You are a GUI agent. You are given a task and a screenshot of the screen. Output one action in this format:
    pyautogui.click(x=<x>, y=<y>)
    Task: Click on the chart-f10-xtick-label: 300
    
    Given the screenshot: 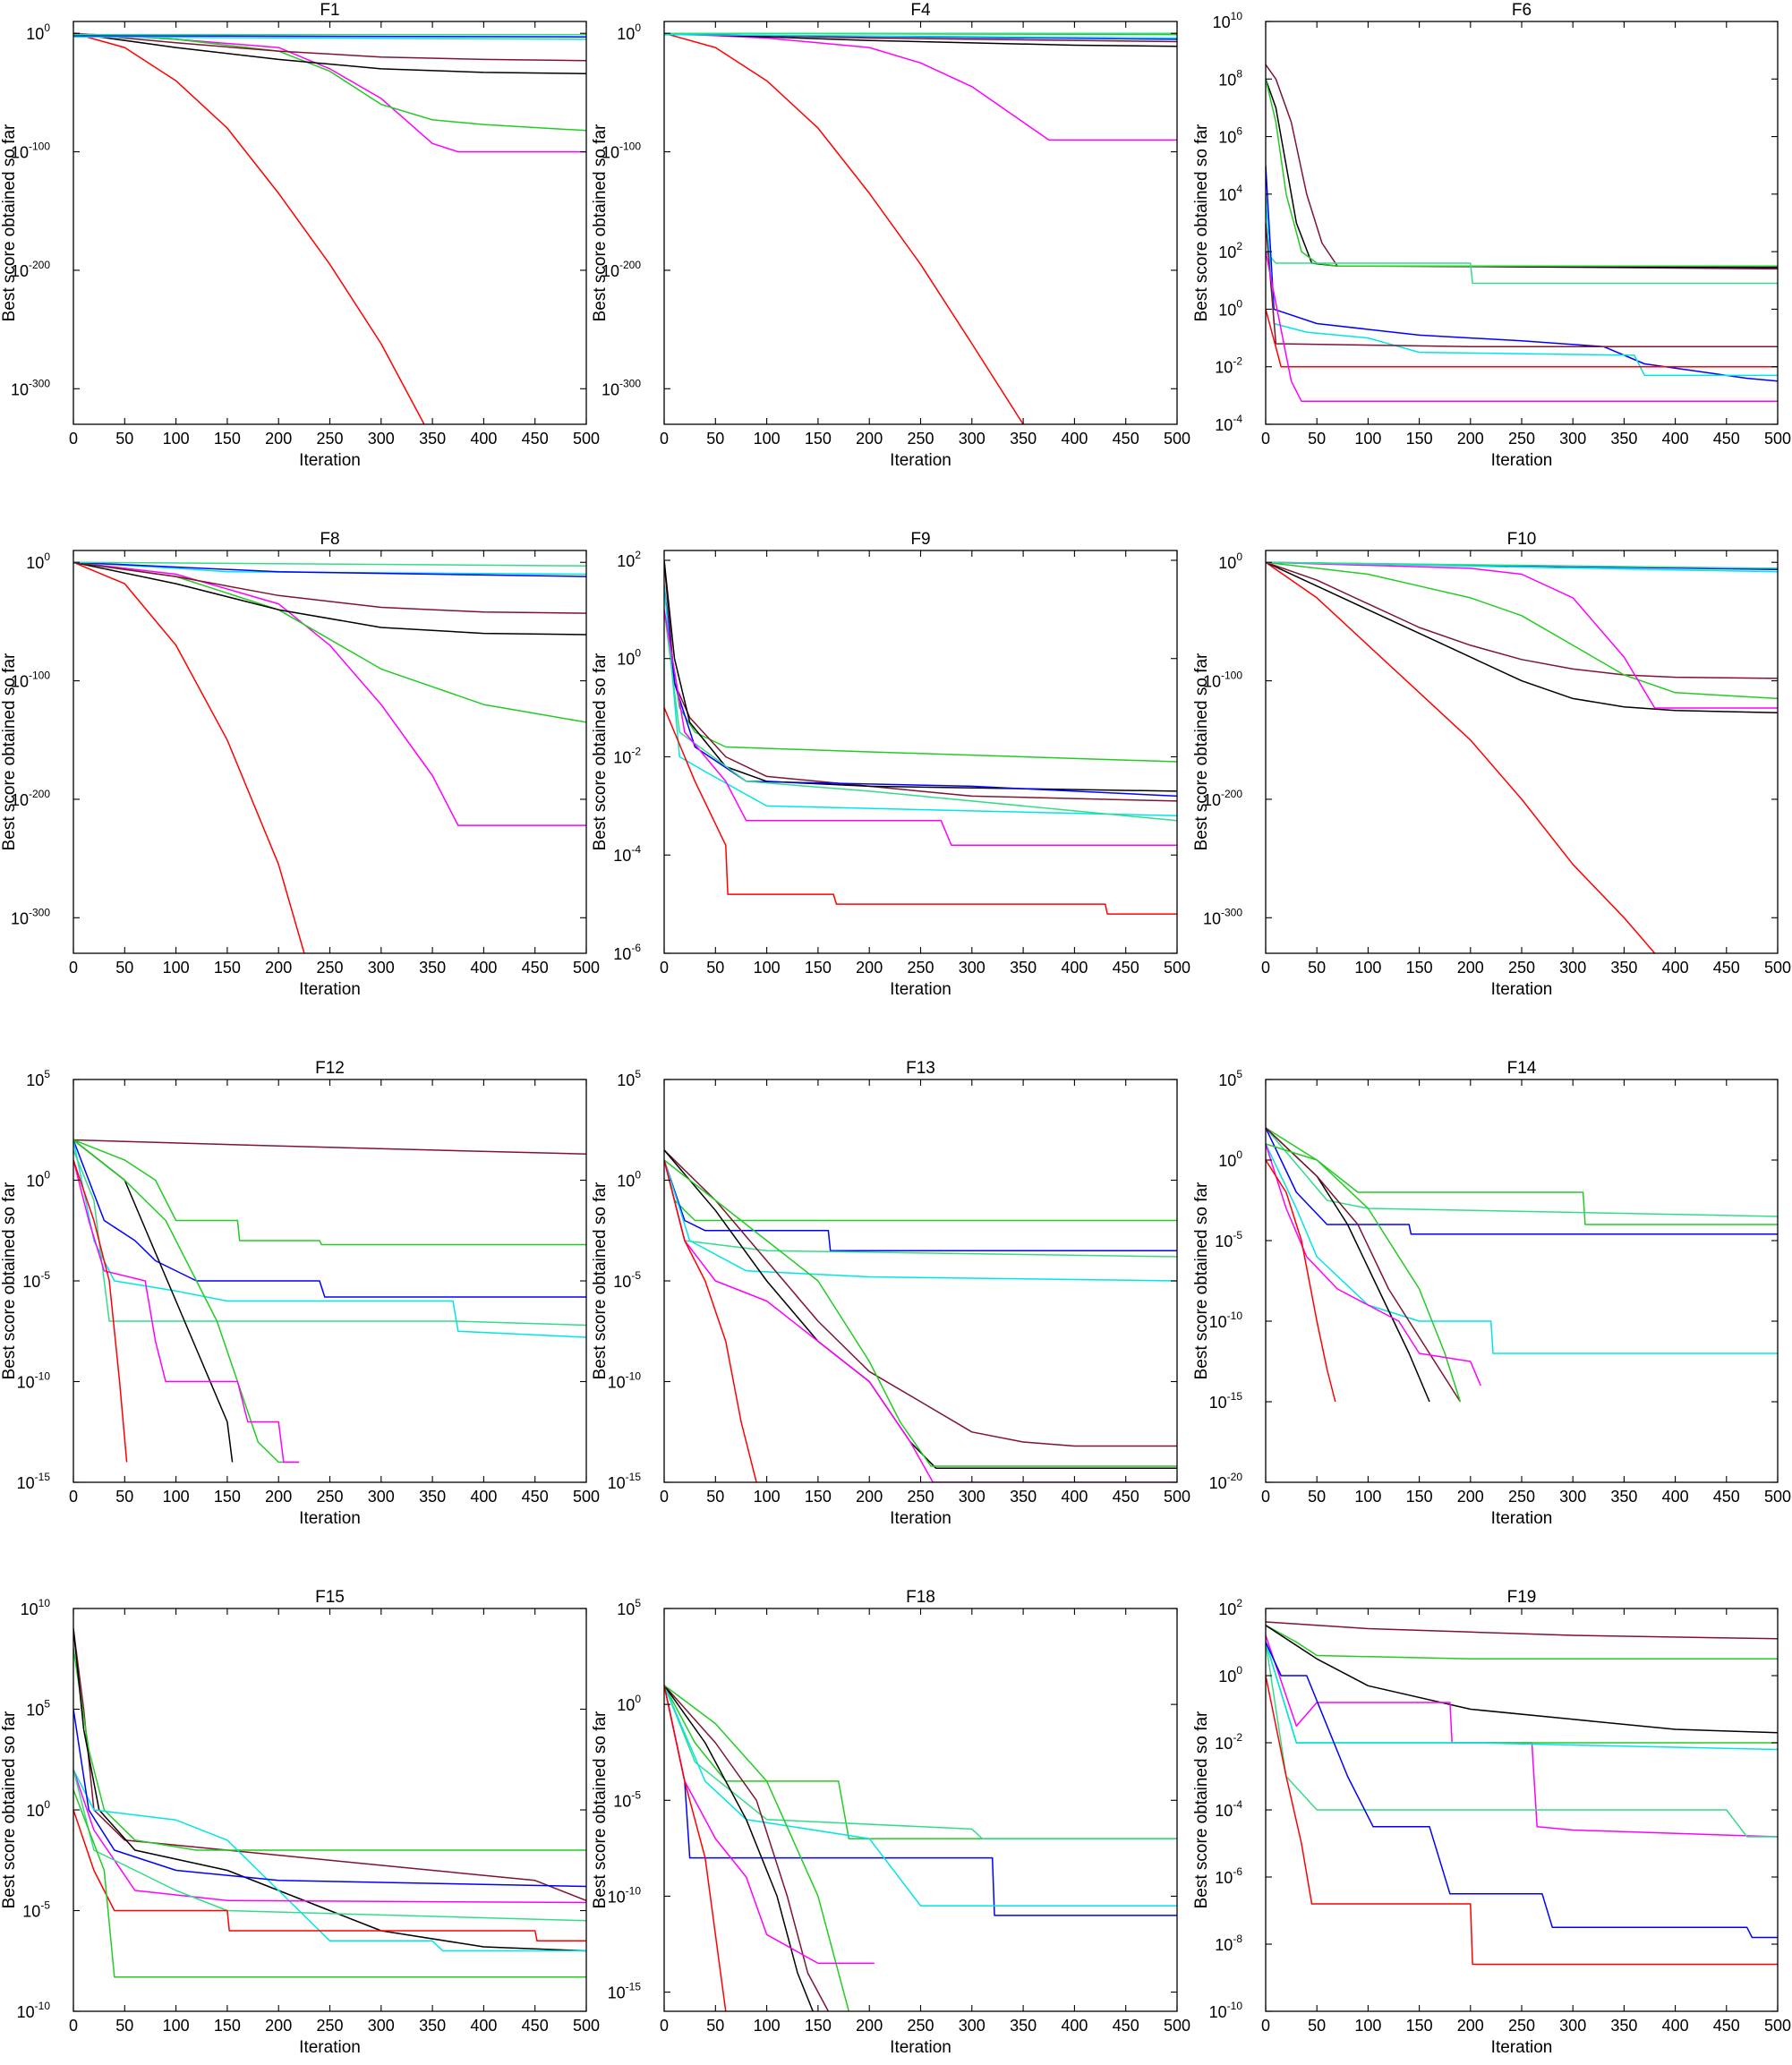 What is the action you would take?
    pyautogui.click(x=1572, y=968)
    